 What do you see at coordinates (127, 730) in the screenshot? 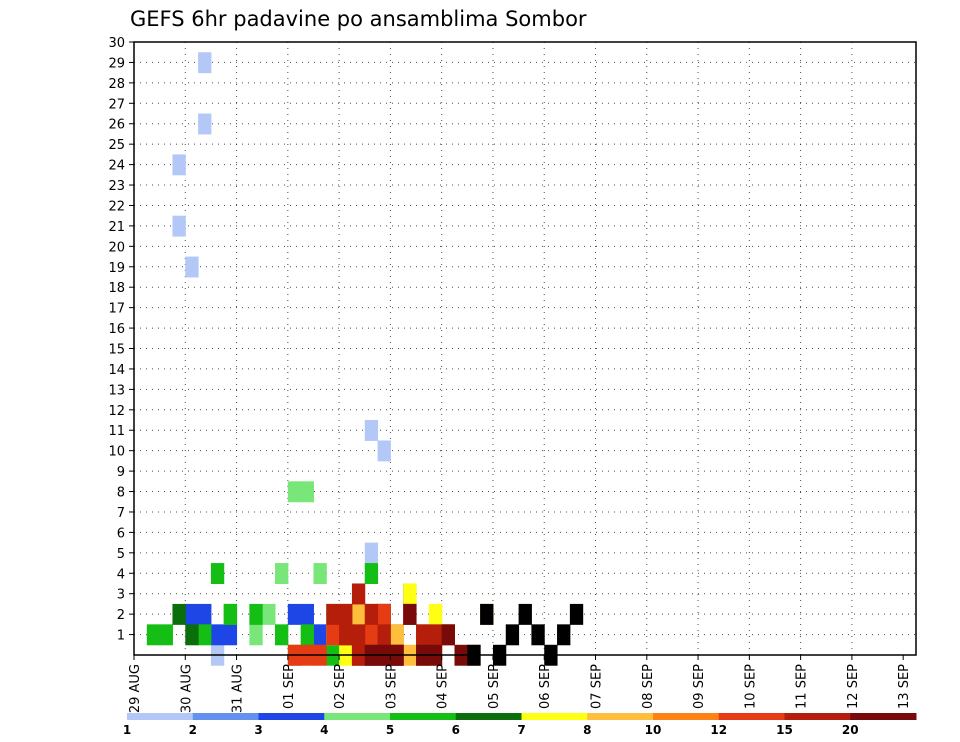
I see `colorbar-label: 1` at bounding box center [127, 730].